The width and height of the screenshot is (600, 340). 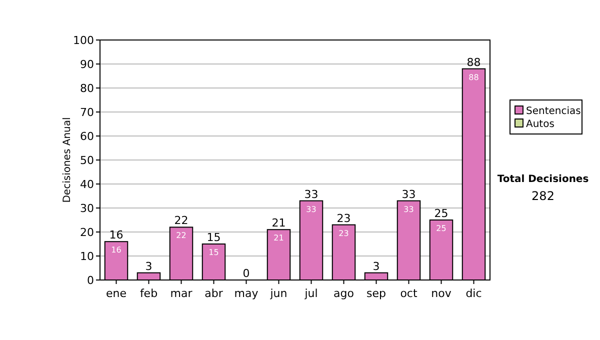 What do you see at coordinates (116, 235) in the screenshot?
I see `total-label: 16` at bounding box center [116, 235].